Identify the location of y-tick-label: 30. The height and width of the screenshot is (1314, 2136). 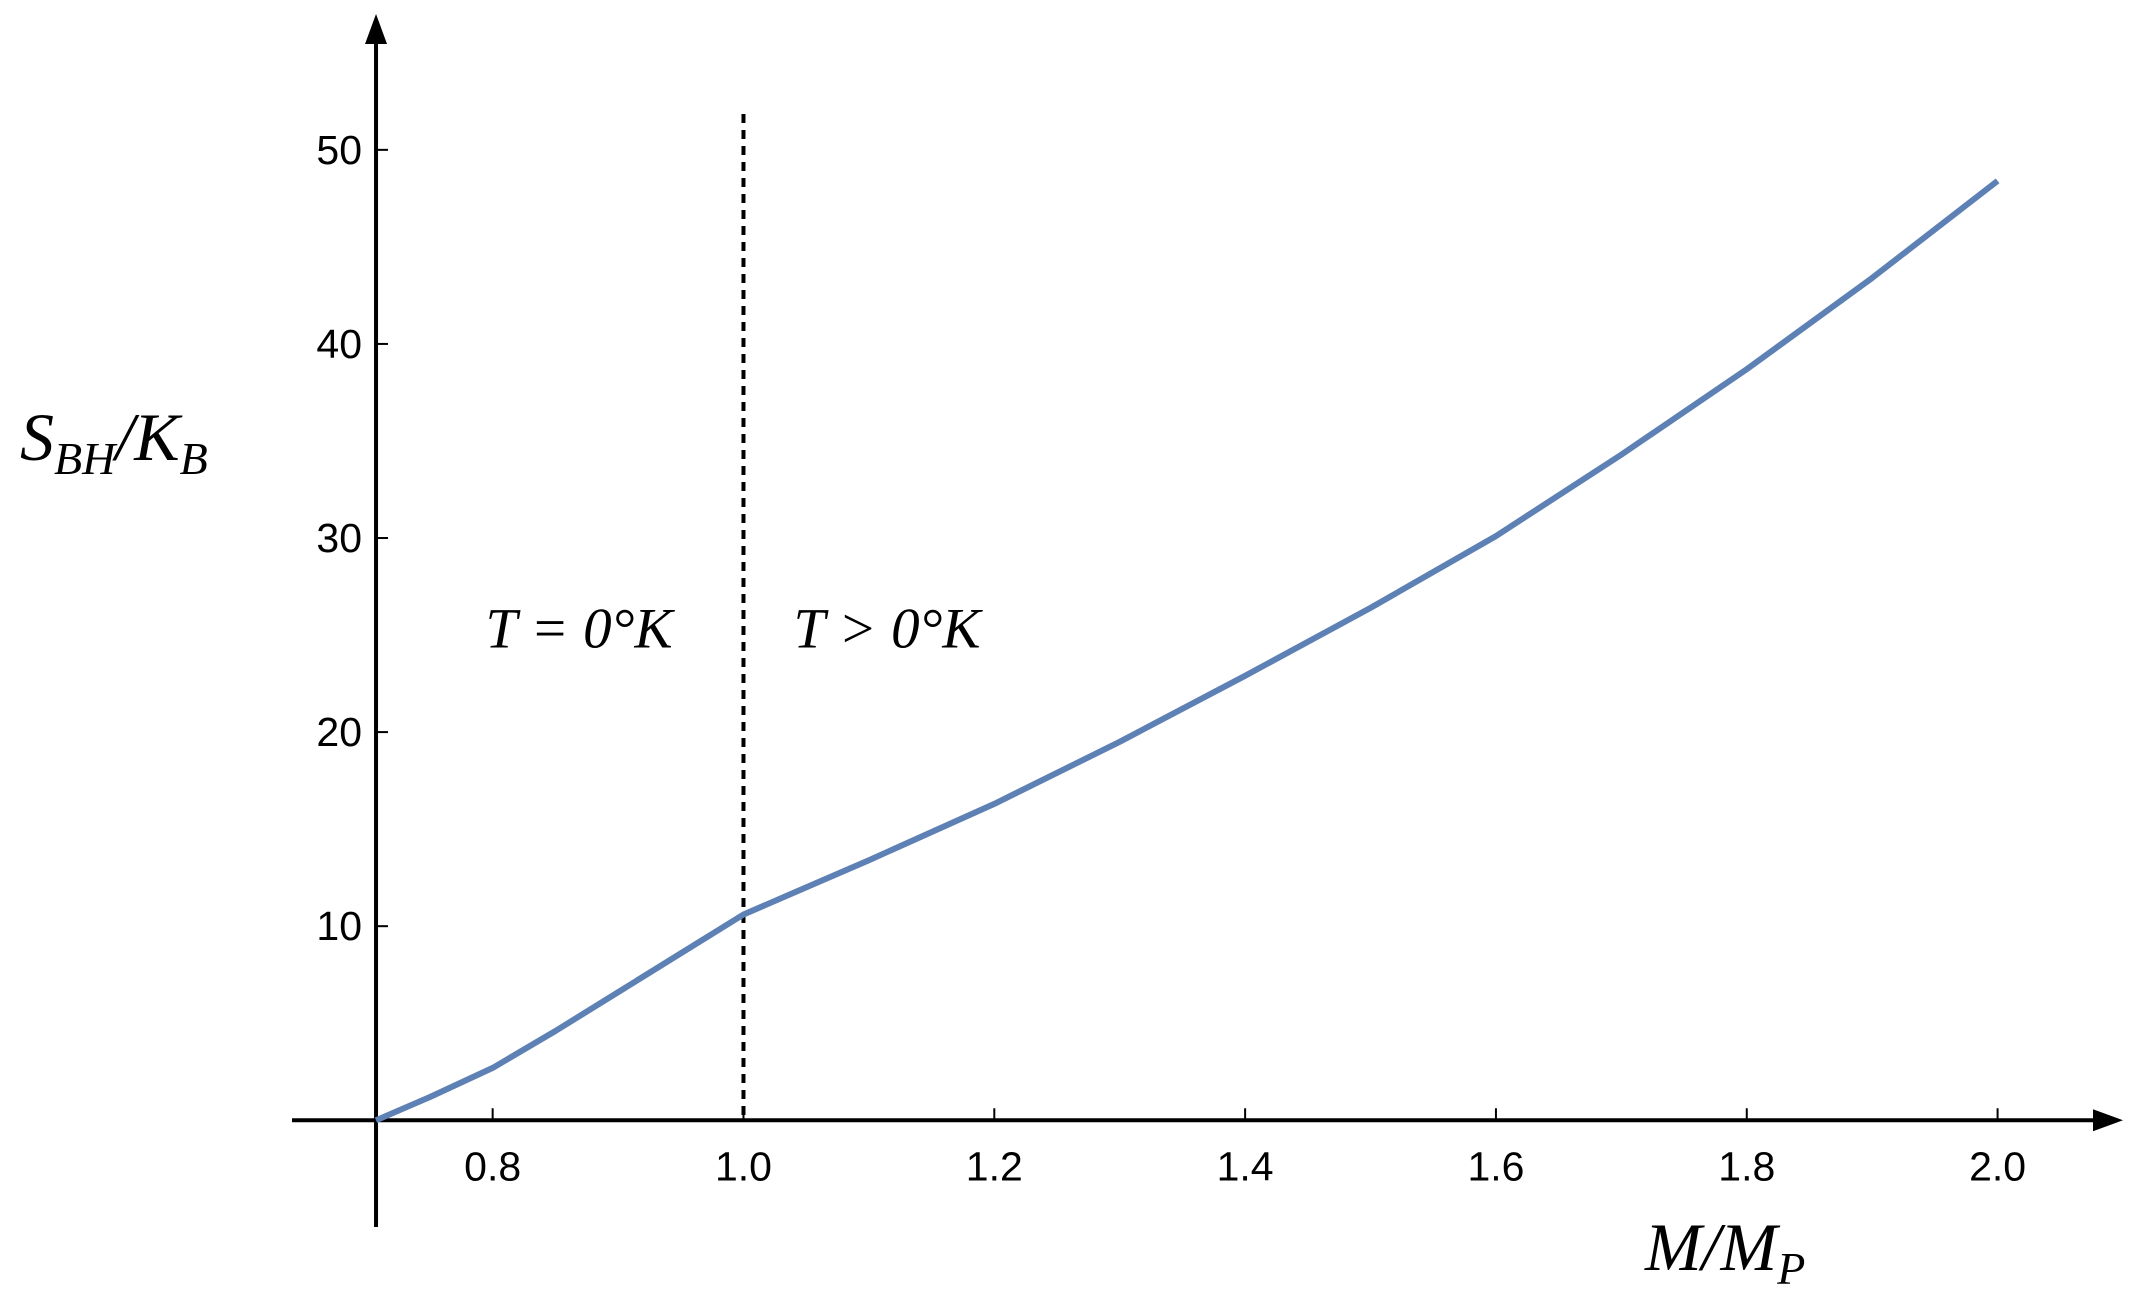
(339, 538).